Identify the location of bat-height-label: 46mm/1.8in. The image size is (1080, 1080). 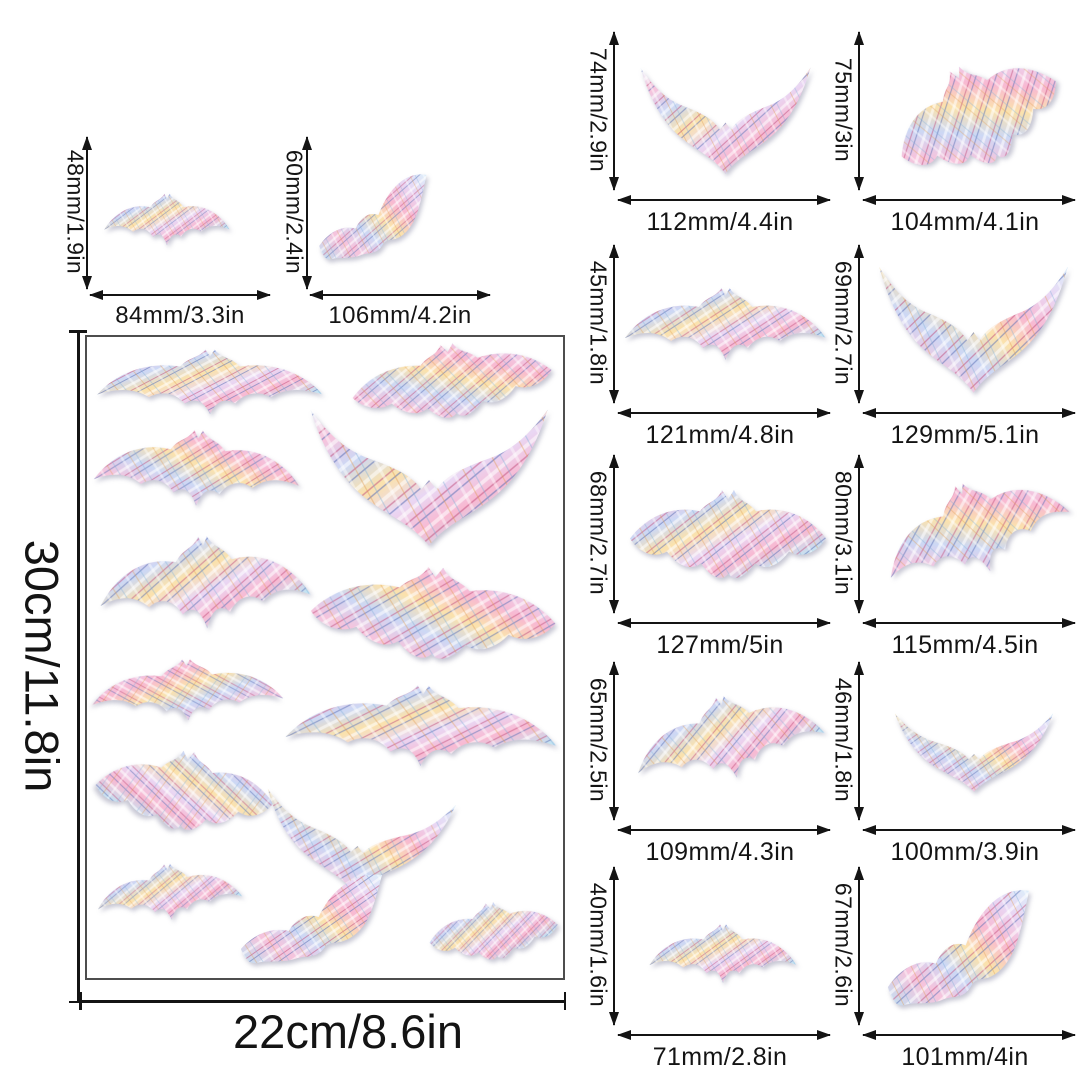
(843, 740).